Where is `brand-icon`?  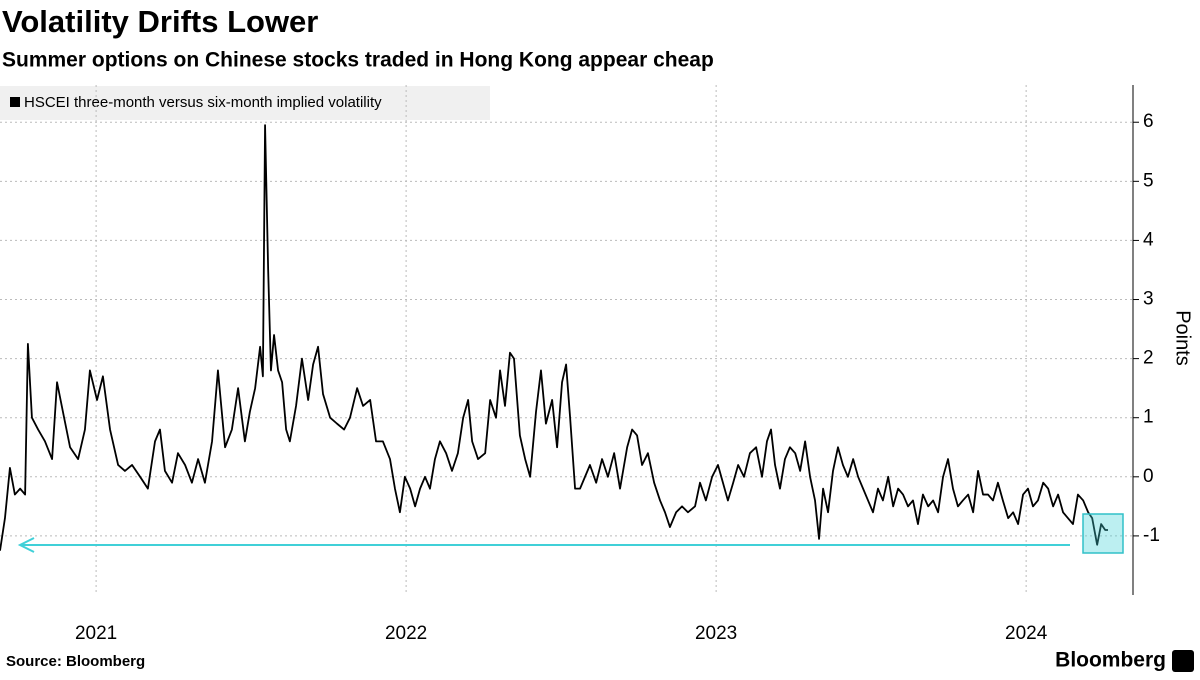
brand-icon is located at coordinates (1183, 661).